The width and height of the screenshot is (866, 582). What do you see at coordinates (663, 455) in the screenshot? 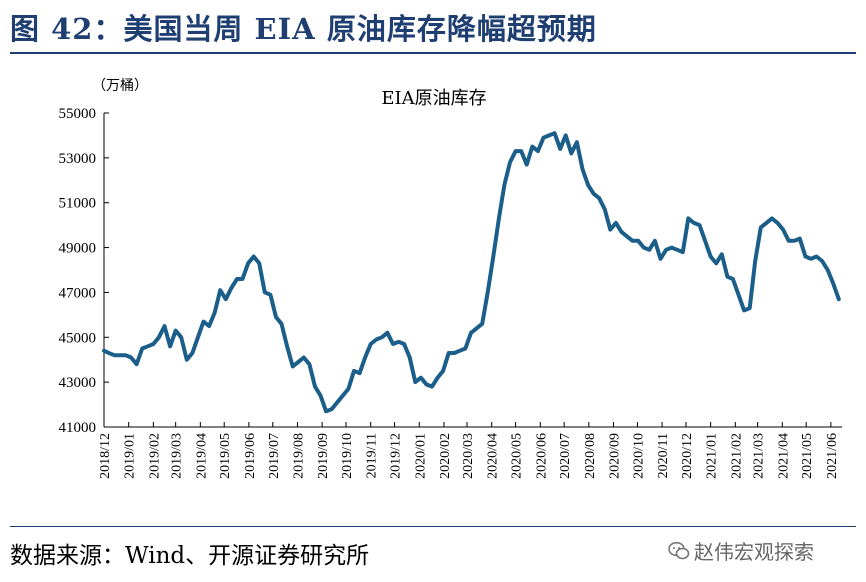
I see `x-tick-label: 2020/11` at bounding box center [663, 455].